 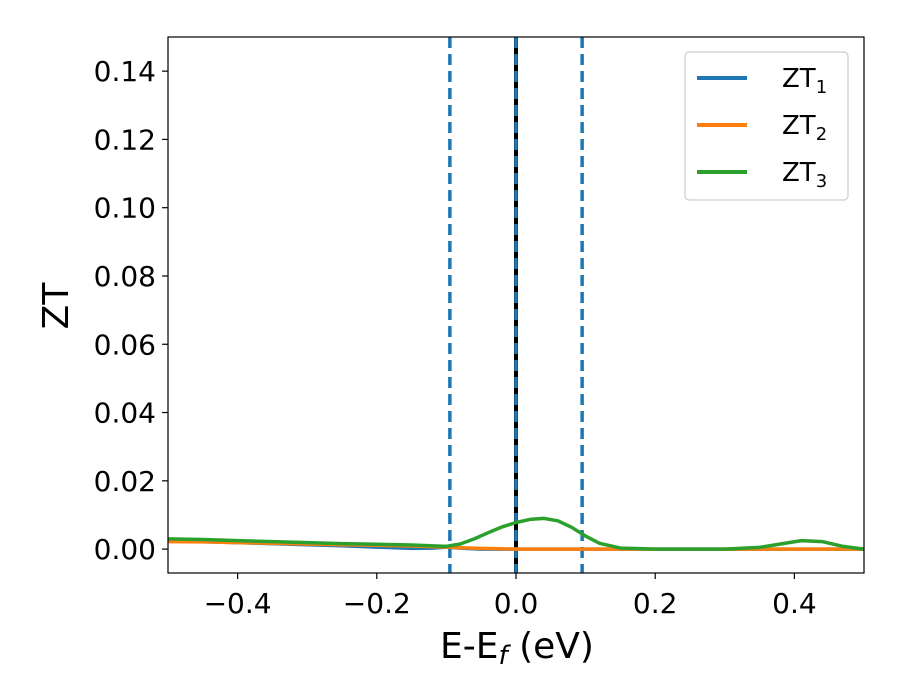 I want to click on x-tick-label: −0.4, so click(x=238, y=603).